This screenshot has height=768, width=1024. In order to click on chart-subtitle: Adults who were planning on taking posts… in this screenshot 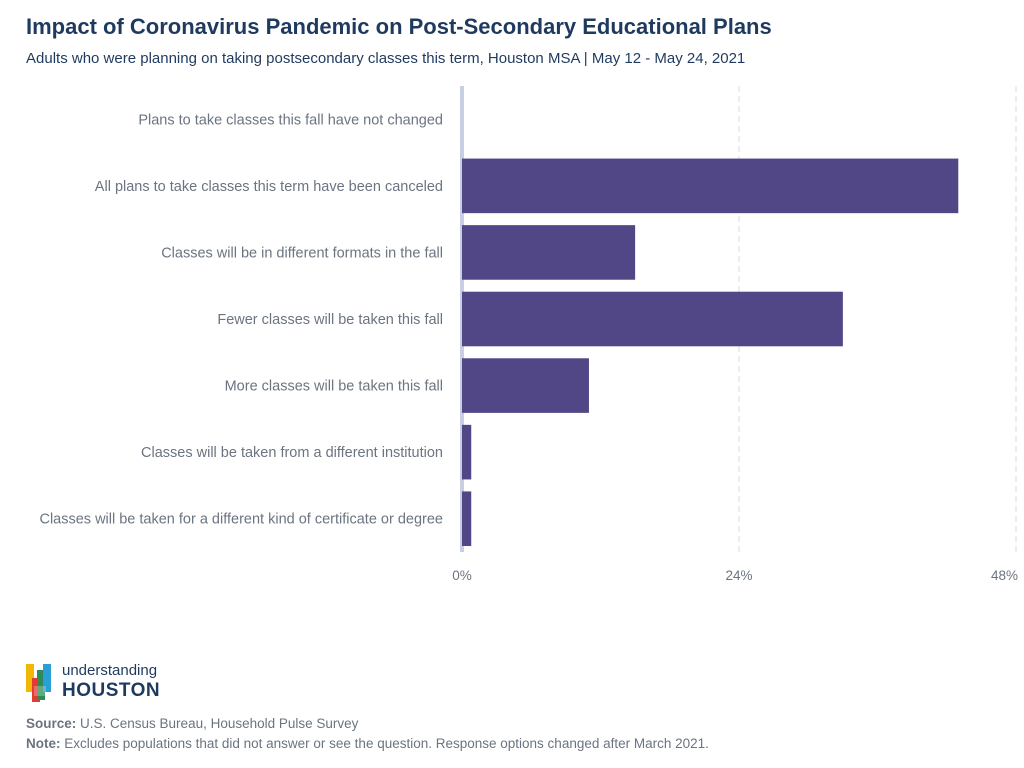, I will do `click(386, 58)`.